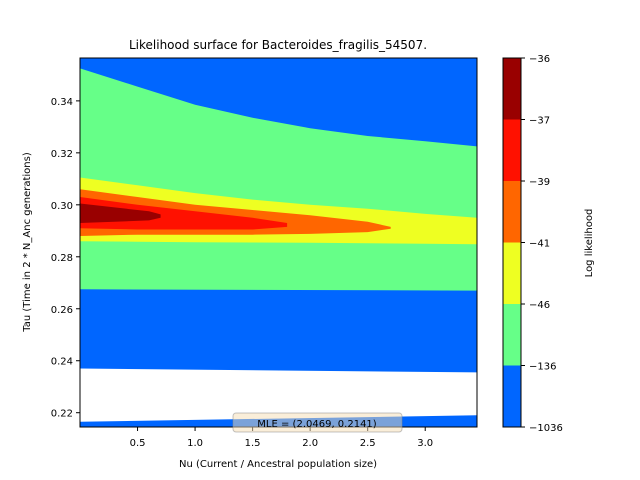 The width and height of the screenshot is (640, 480). Describe the element at coordinates (278, 464) in the screenshot. I see `x-axis-label: Nu (Current / Ancestral population size)` at that location.